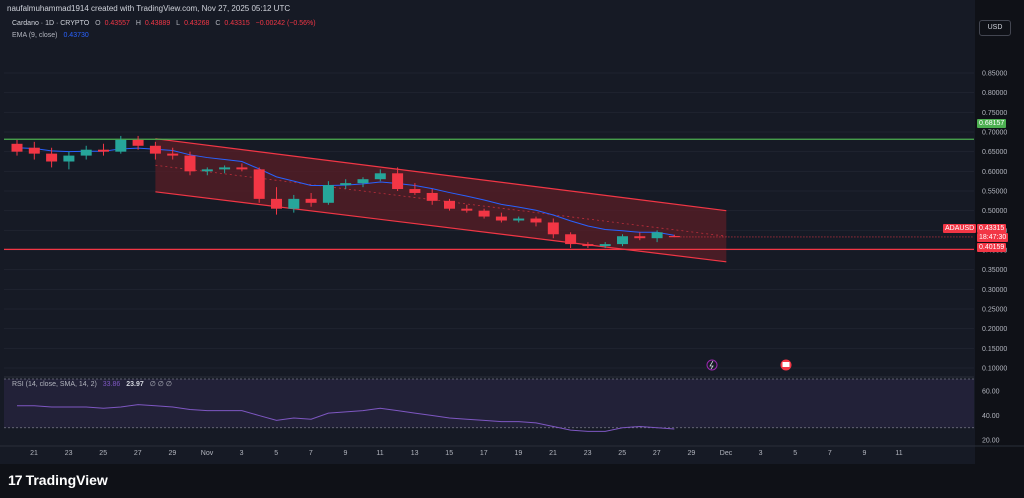 The width and height of the screenshot is (1024, 498). I want to click on currency-button: USD, so click(995, 28).